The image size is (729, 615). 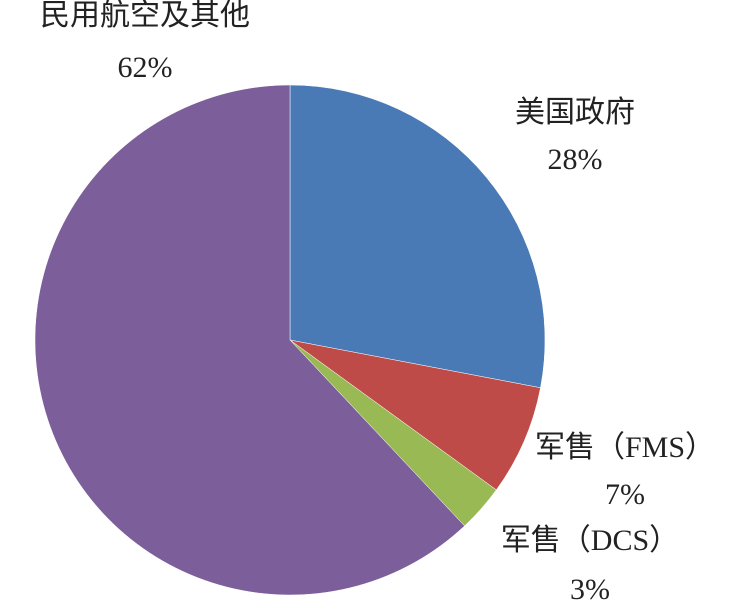 I want to click on slice-label: 军售（DCS）, so click(x=590, y=540).